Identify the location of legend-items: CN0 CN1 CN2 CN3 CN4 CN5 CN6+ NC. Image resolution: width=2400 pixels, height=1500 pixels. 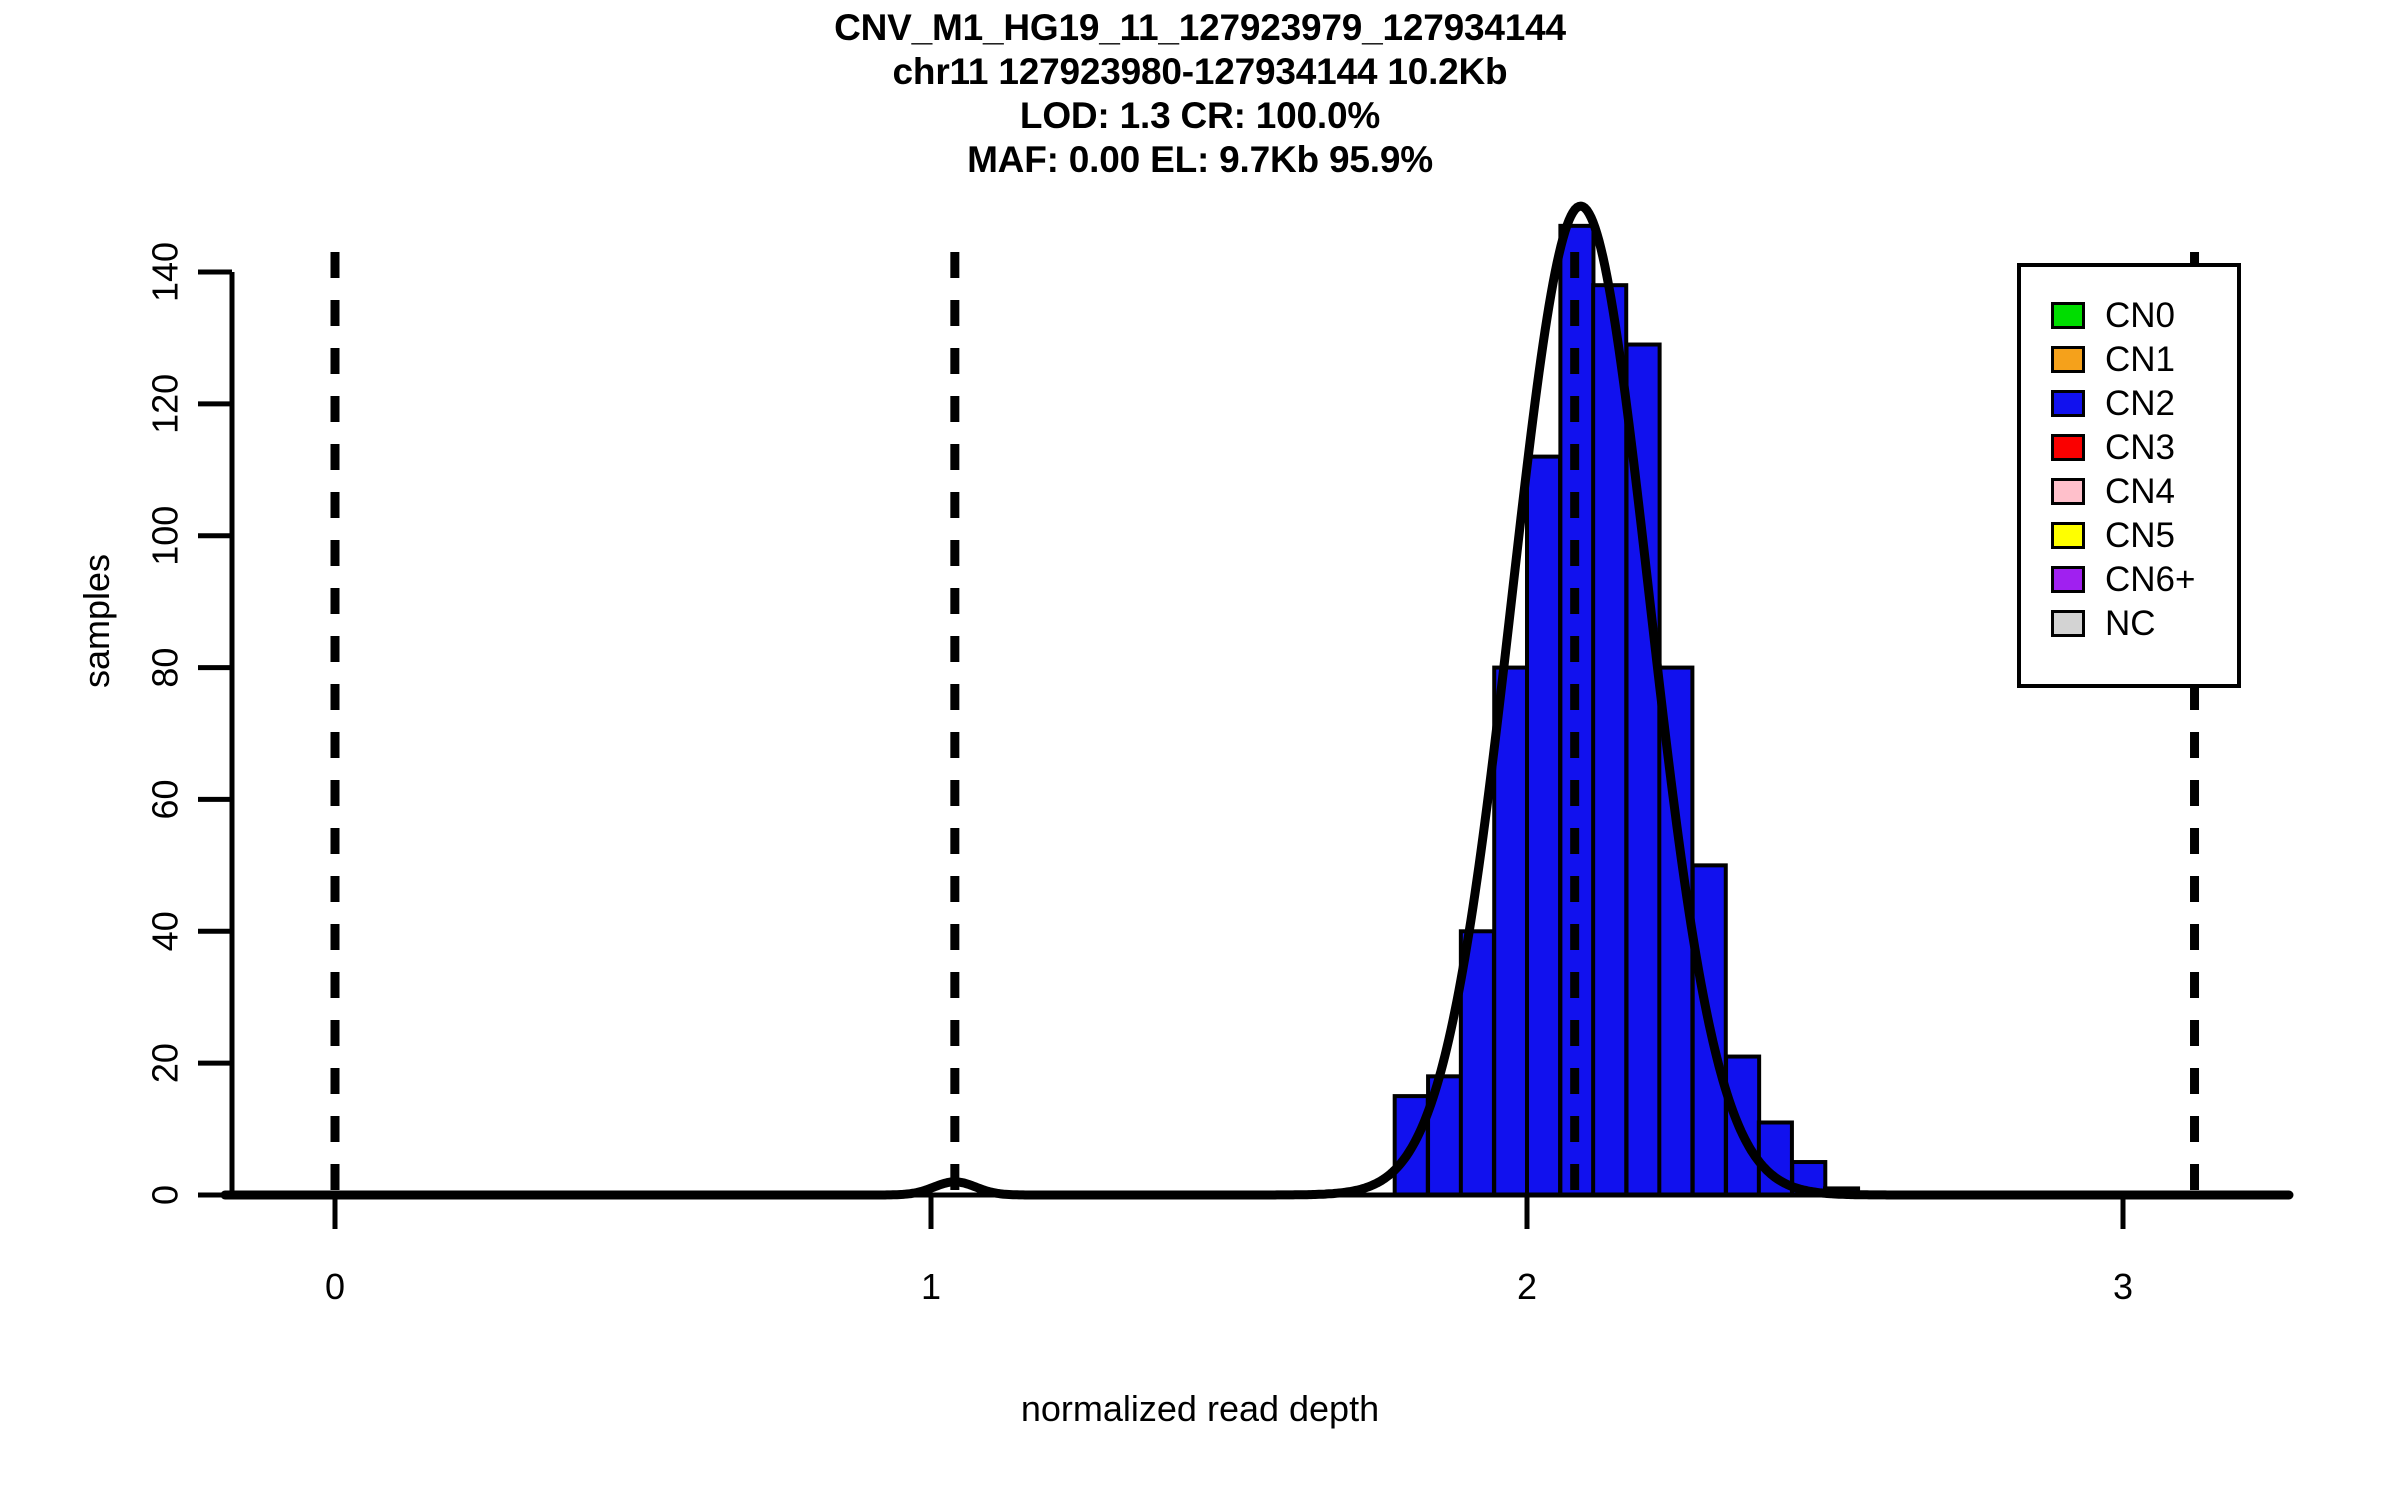
(2129, 469).